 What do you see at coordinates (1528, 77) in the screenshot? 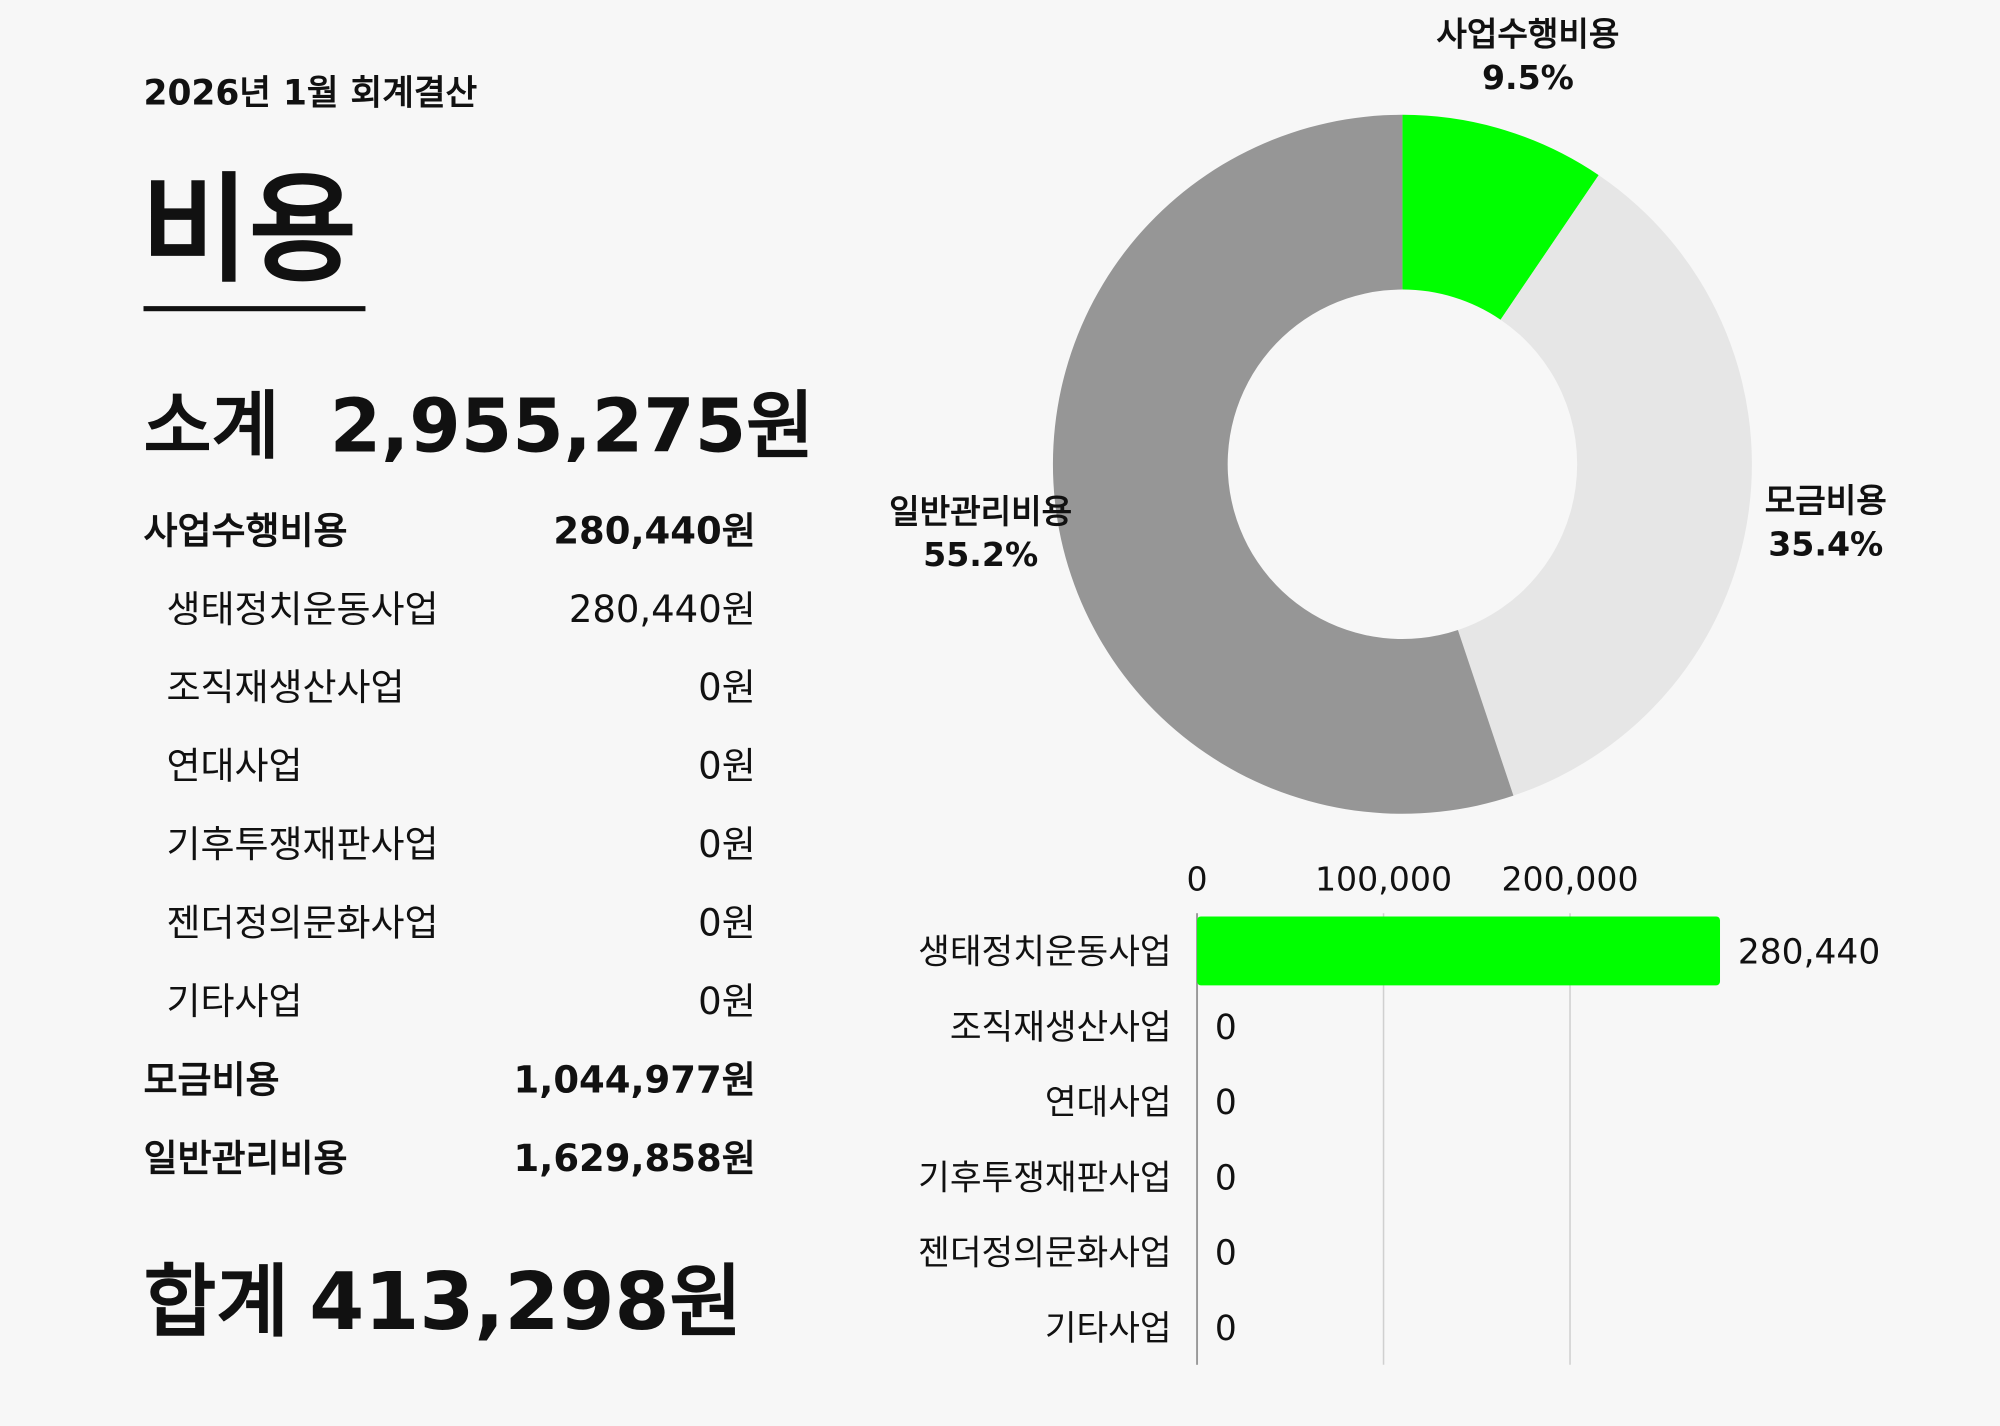
I see `slice-value-label: 9.5%` at bounding box center [1528, 77].